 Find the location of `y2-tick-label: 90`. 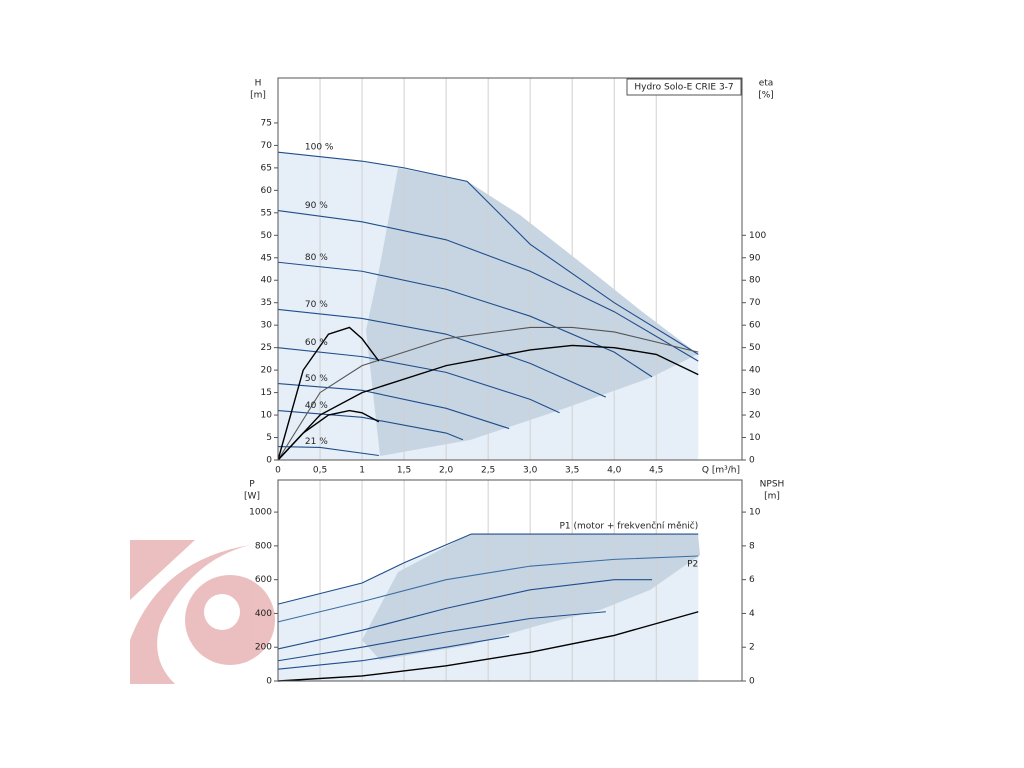

y2-tick-label: 90 is located at coordinates (755, 258).